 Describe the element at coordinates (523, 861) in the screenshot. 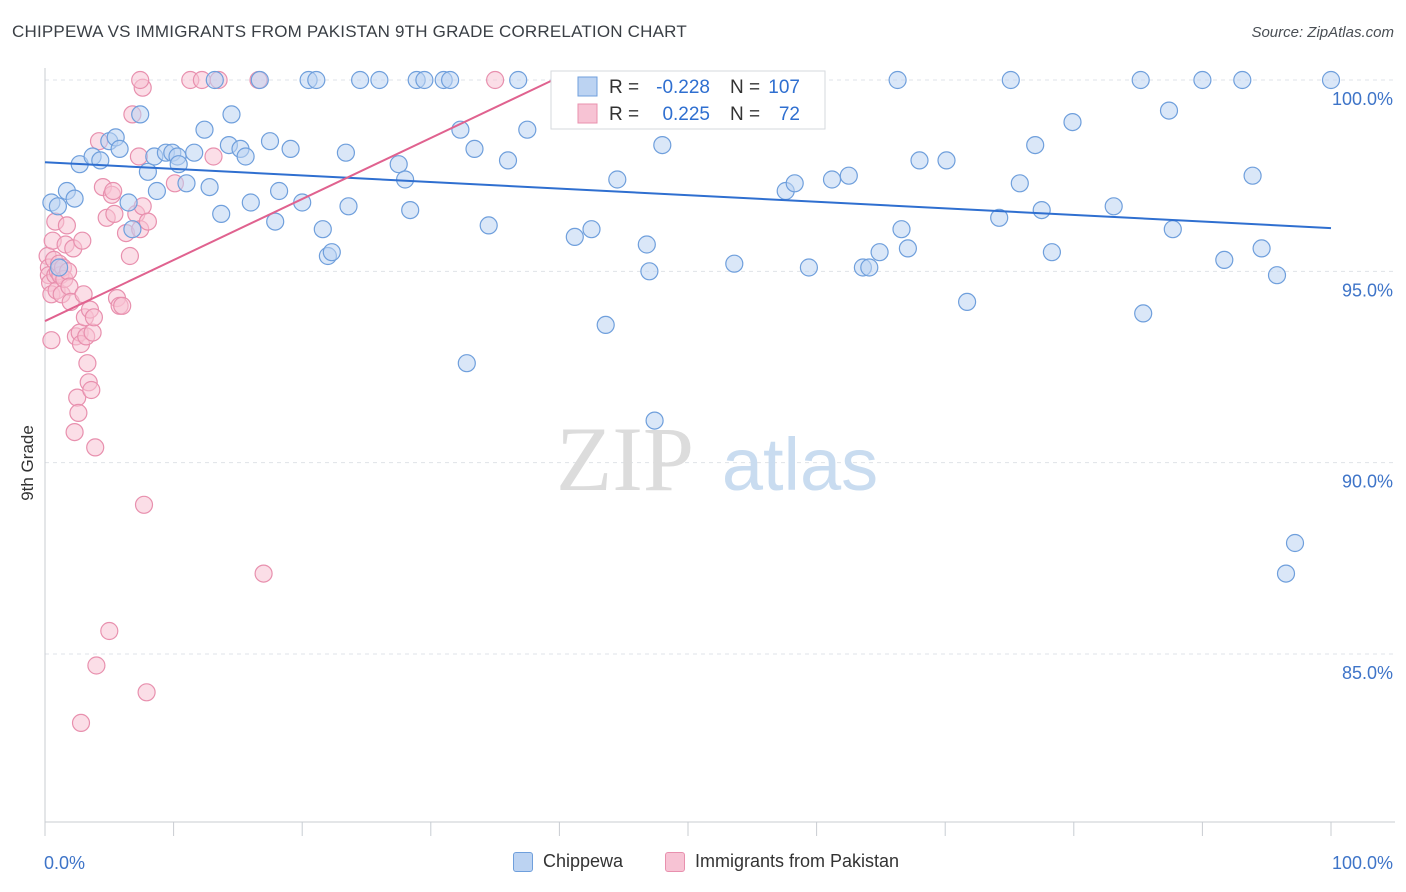

I see `legend-swatch-chippewa` at that location.